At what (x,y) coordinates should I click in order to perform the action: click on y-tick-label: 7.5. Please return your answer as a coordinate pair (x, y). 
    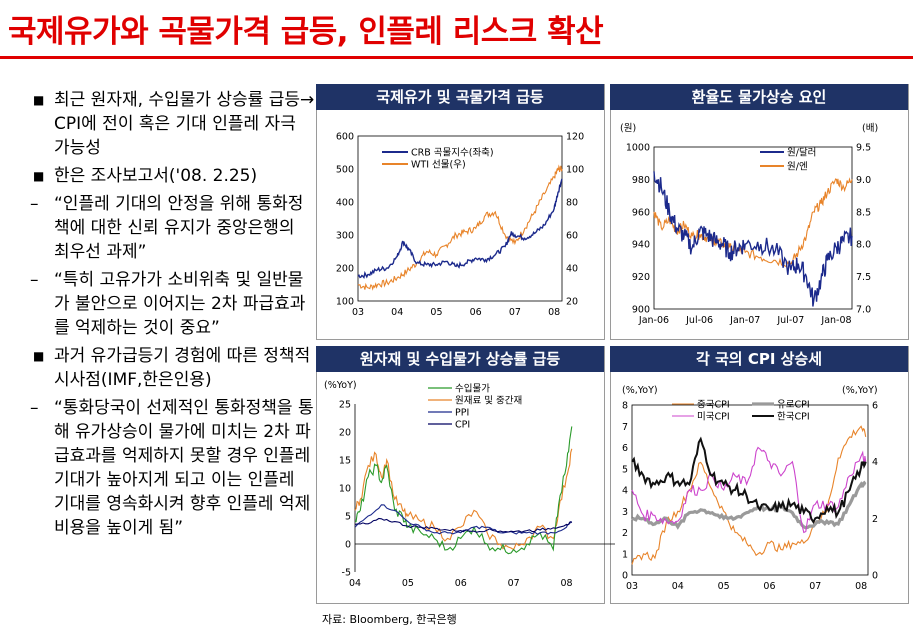
    Looking at the image, I should click on (863, 277).